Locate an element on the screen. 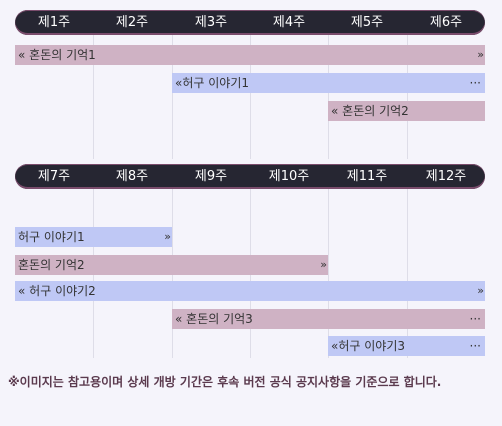 This screenshot has width=502, height=426. bar-label: «허구 이야기3 is located at coordinates (368, 346).